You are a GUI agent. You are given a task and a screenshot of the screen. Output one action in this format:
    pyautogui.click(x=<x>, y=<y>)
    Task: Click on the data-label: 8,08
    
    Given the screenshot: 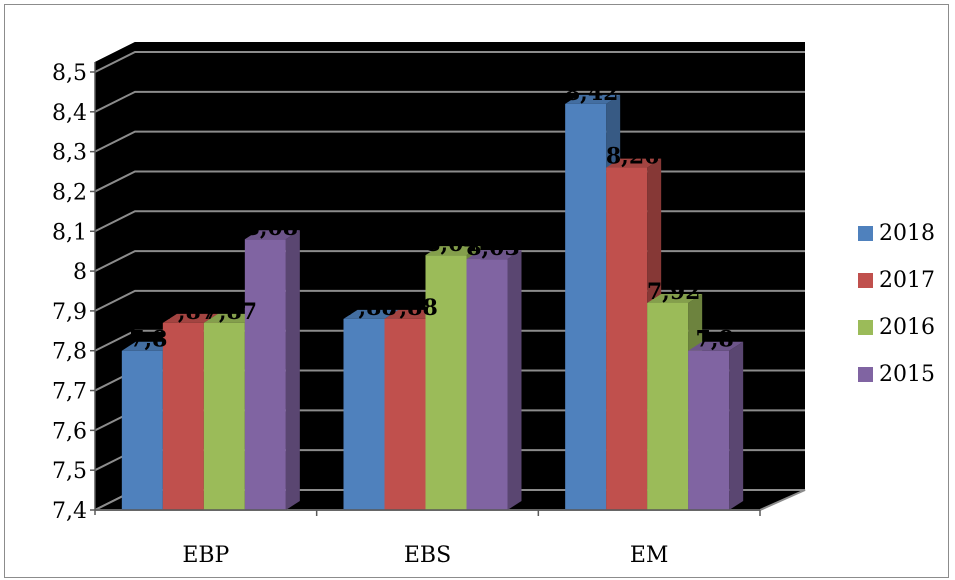 What is the action you would take?
    pyautogui.click(x=272, y=228)
    